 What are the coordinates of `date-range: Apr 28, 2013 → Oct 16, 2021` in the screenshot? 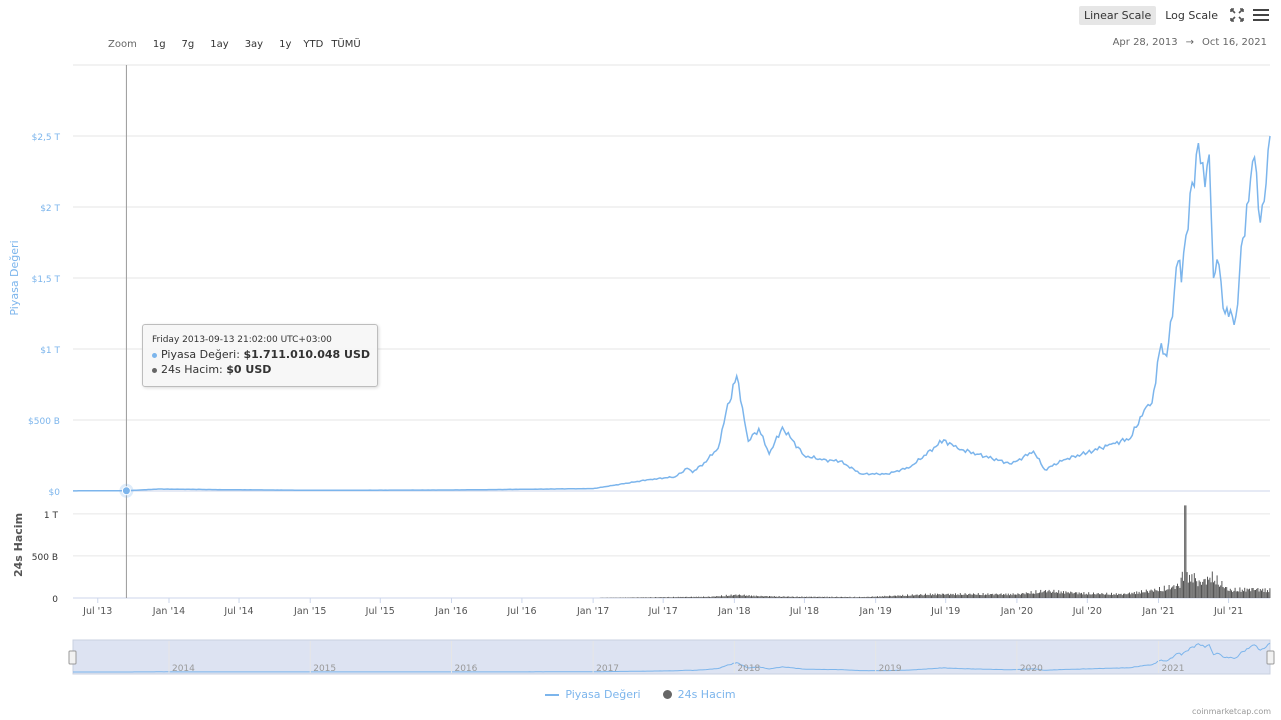 It's located at (1190, 42).